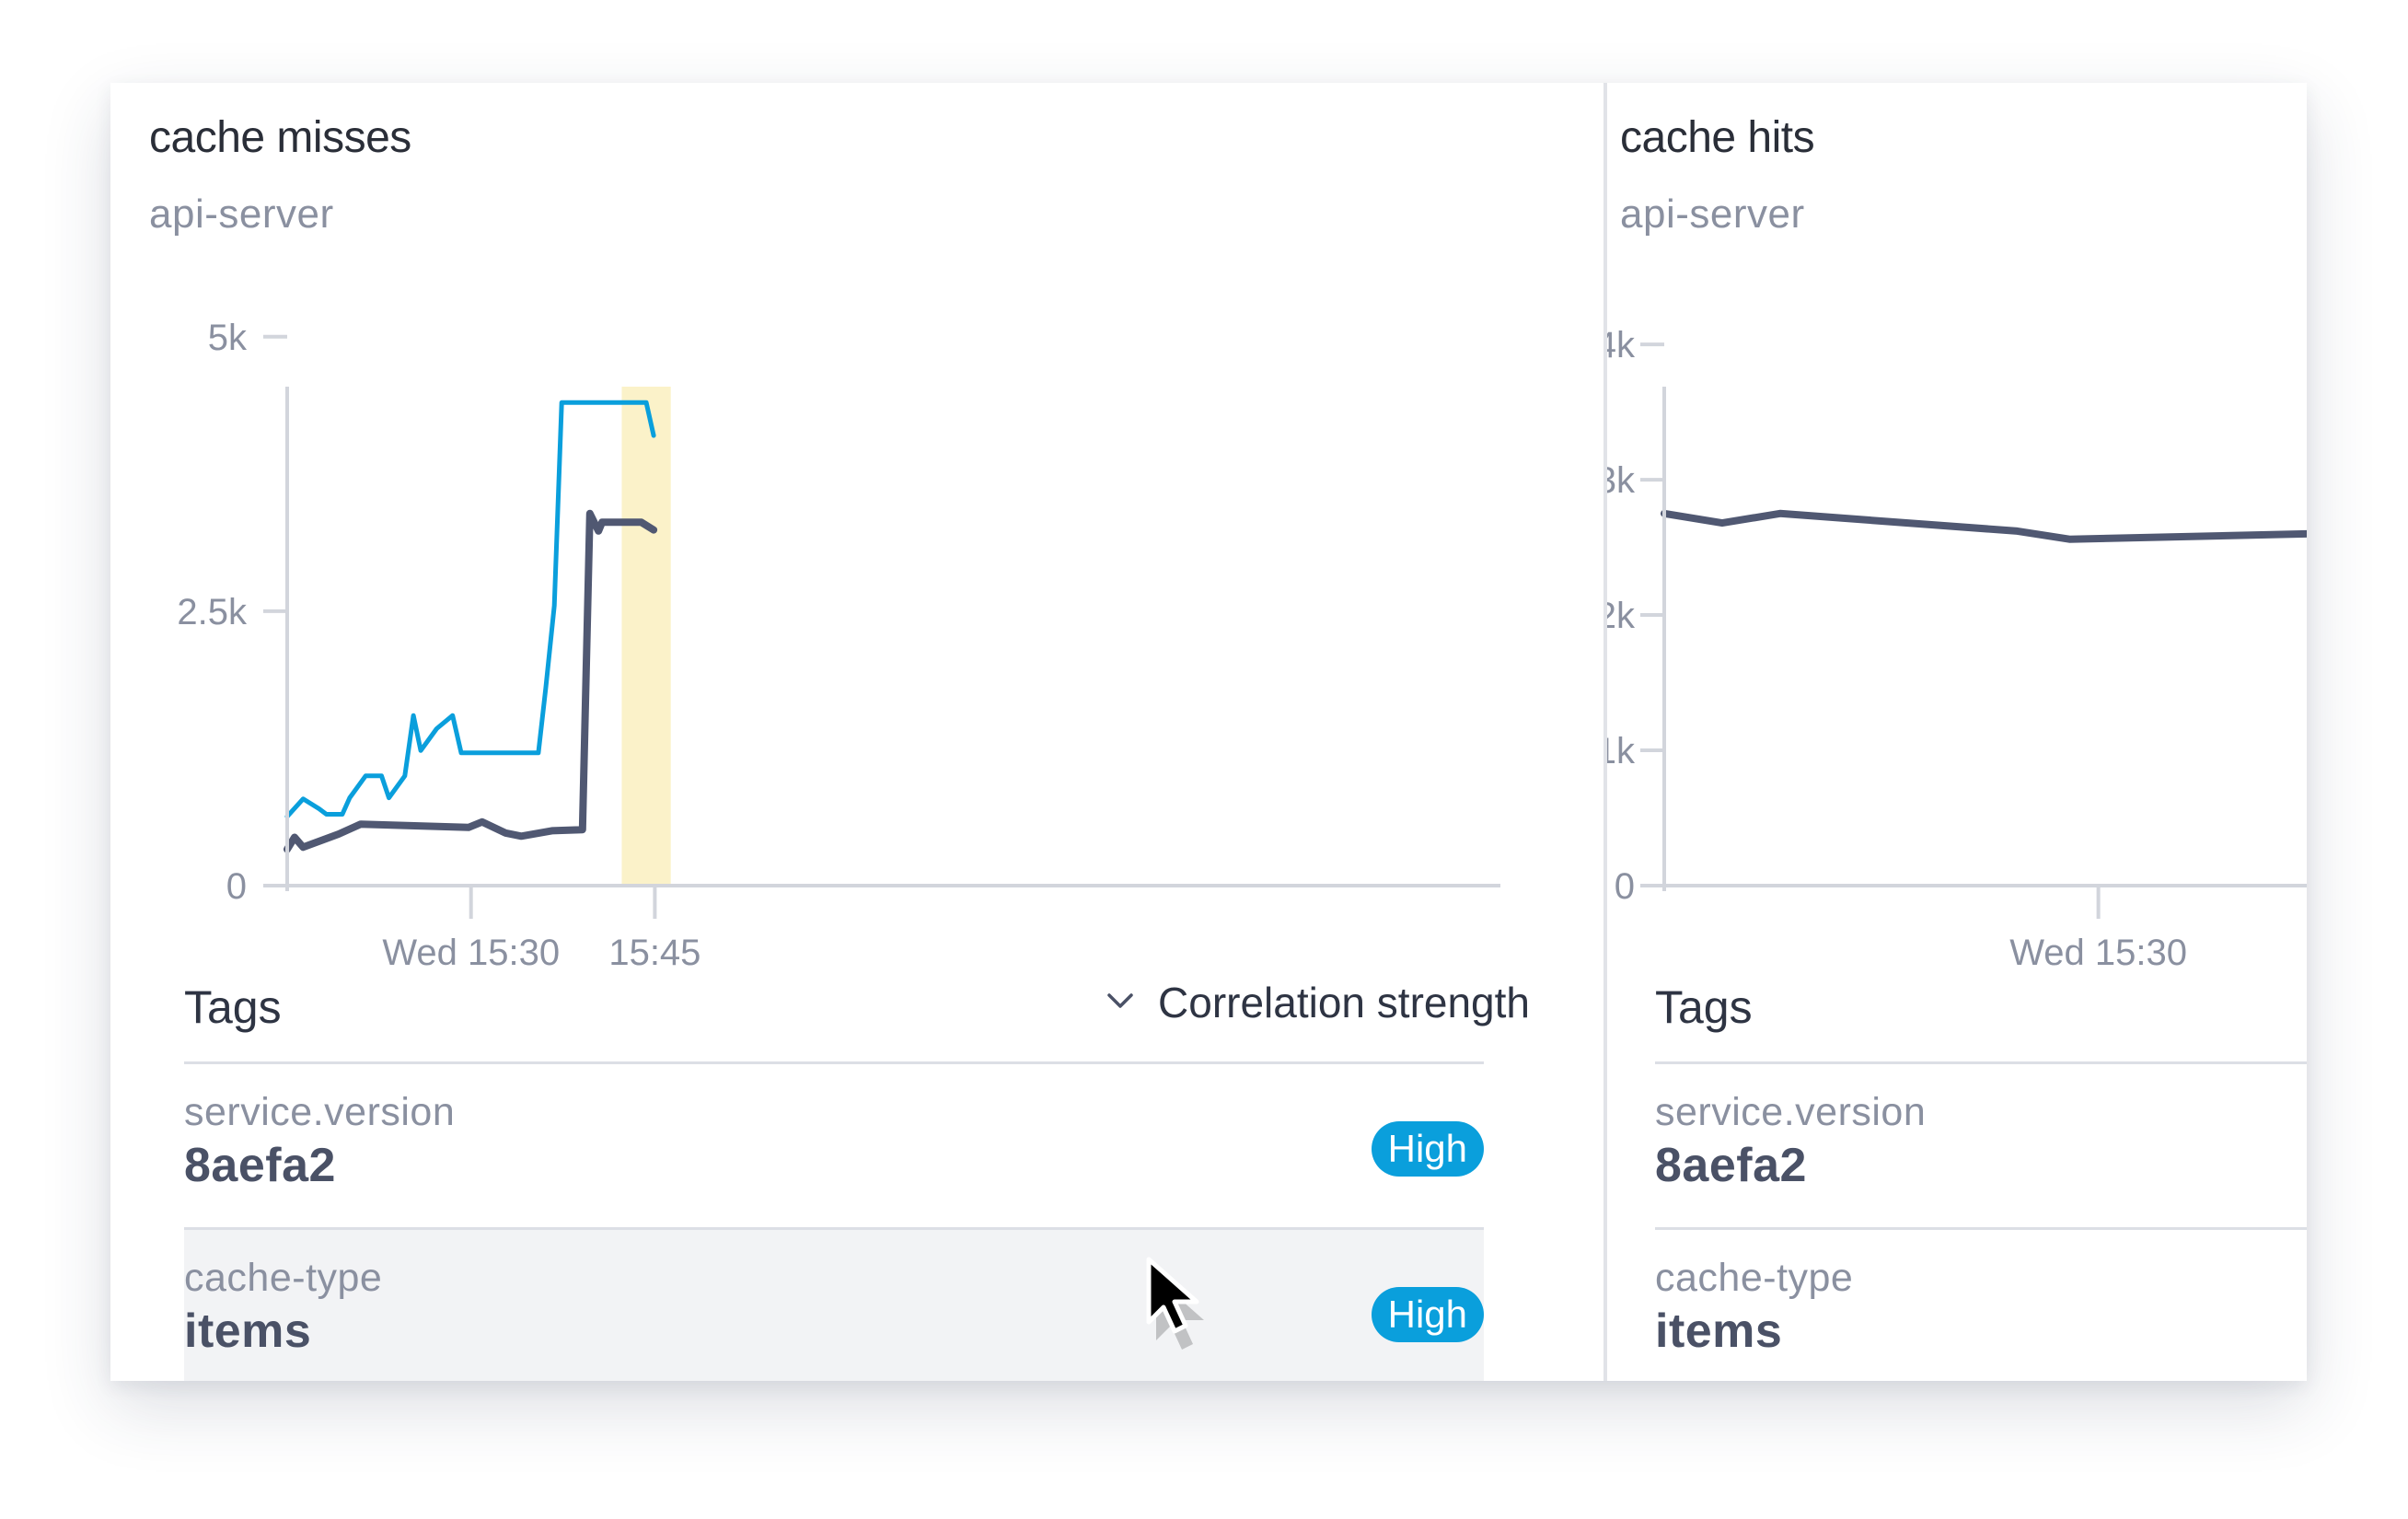 The height and width of the screenshot is (1519, 2408). Describe the element at coordinates (1179, 1305) in the screenshot. I see `mouse-cursor-icon` at that location.